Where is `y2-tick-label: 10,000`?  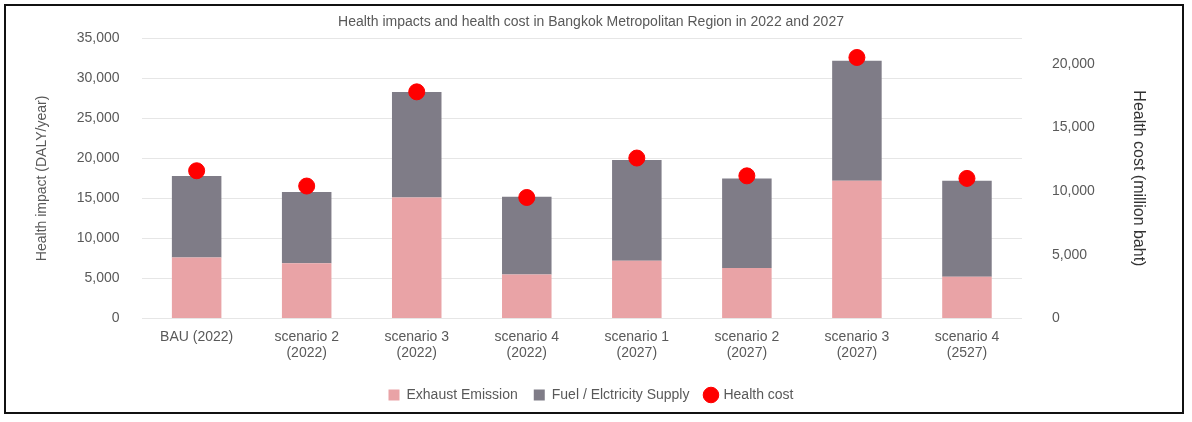
y2-tick-label: 10,000 is located at coordinates (1073, 189).